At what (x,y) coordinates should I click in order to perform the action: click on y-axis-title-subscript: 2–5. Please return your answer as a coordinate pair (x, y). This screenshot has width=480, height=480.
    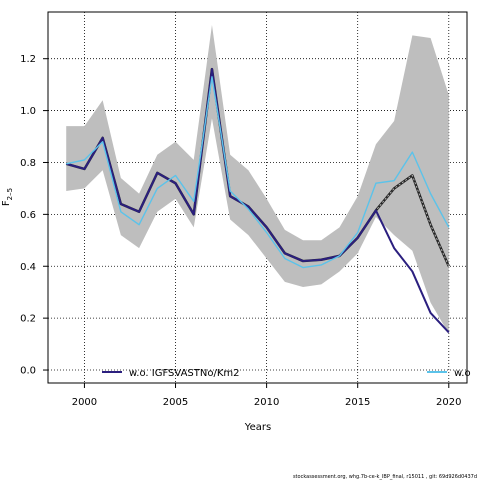
    Looking at the image, I should click on (10, 194).